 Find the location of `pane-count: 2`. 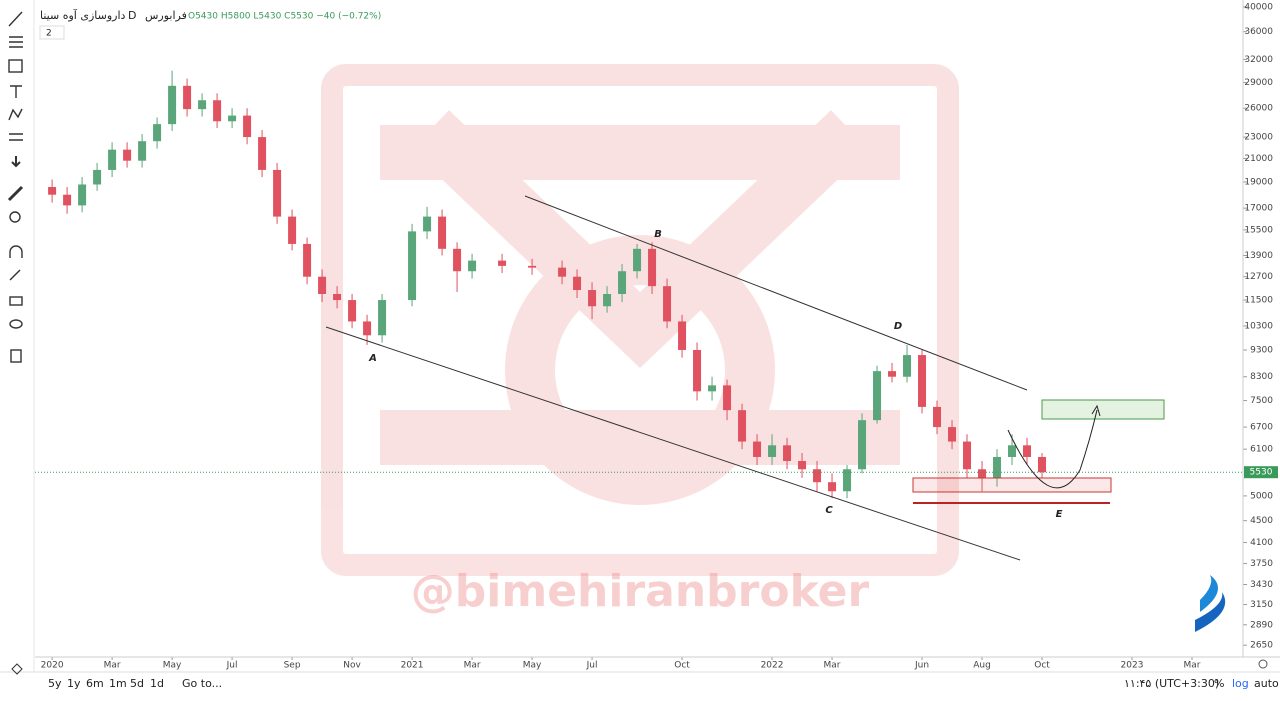

pane-count: 2 is located at coordinates (49, 34).